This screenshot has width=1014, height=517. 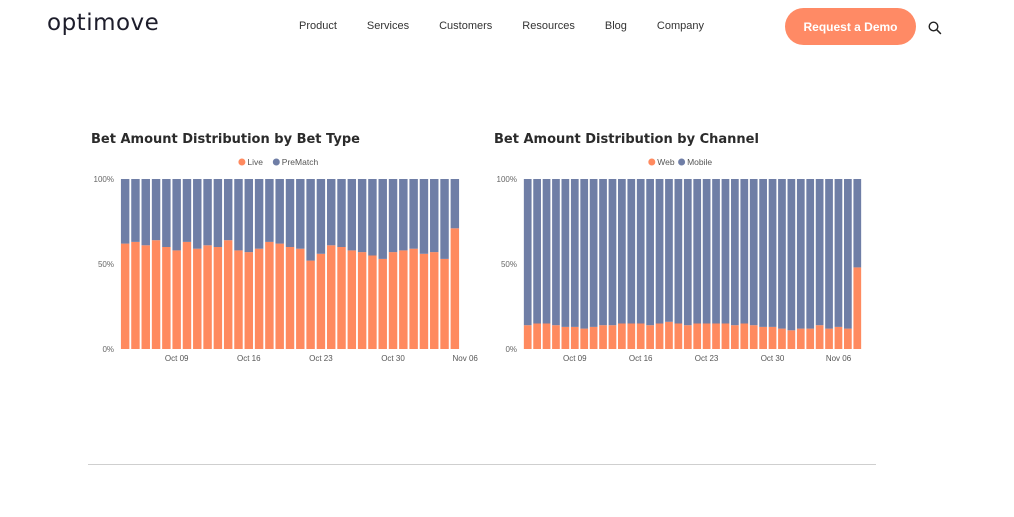 I want to click on nav-resources: Resources, so click(x=548, y=26).